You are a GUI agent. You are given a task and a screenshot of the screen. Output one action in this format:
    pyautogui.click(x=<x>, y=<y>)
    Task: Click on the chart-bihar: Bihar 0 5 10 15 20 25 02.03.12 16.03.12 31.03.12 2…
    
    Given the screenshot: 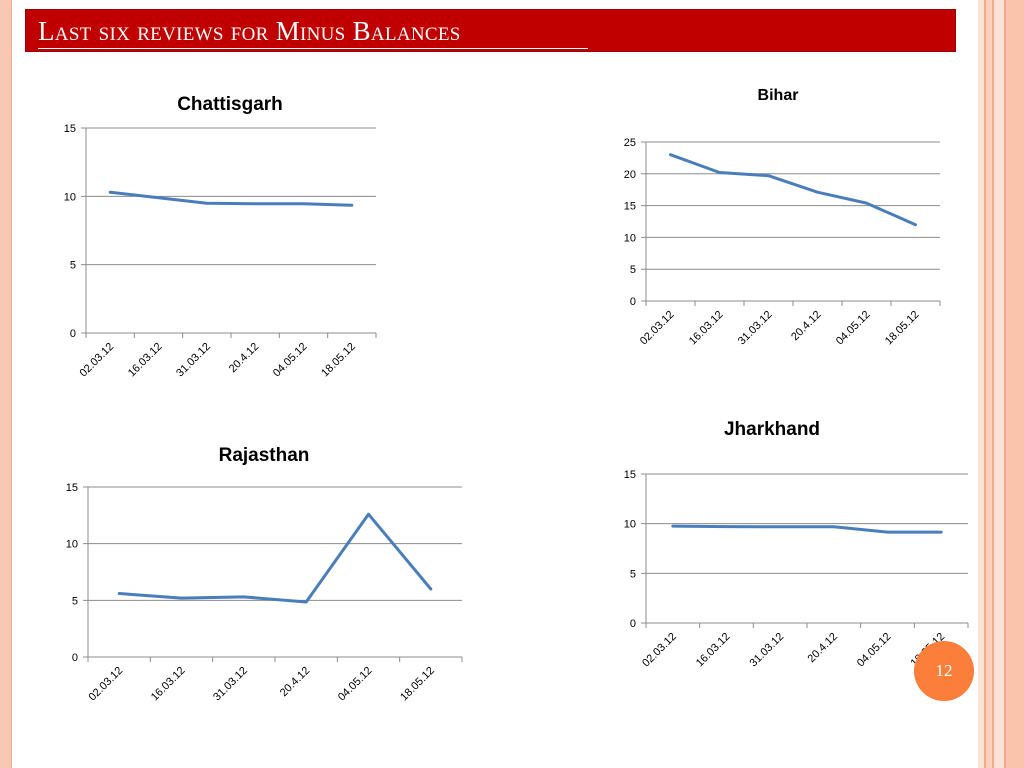 What is the action you would take?
    pyautogui.click(x=782, y=217)
    